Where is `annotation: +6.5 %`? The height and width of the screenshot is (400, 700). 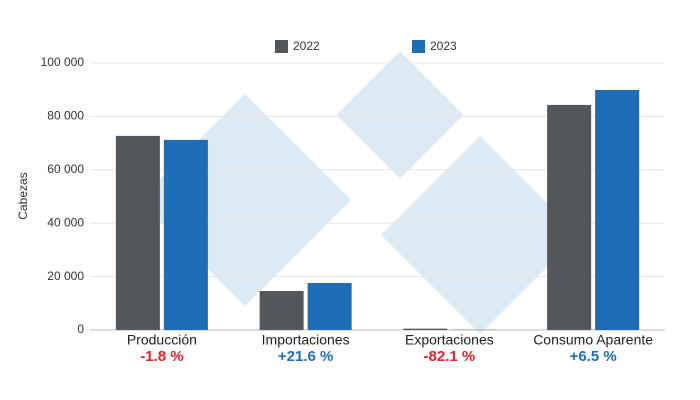 annotation: +6.5 % is located at coordinates (593, 356).